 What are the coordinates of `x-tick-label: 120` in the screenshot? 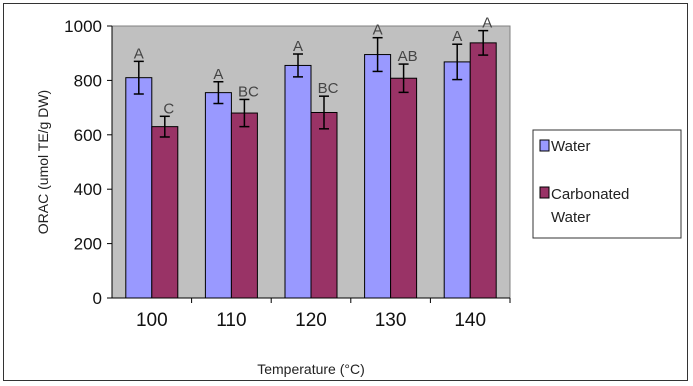 It's located at (311, 320).